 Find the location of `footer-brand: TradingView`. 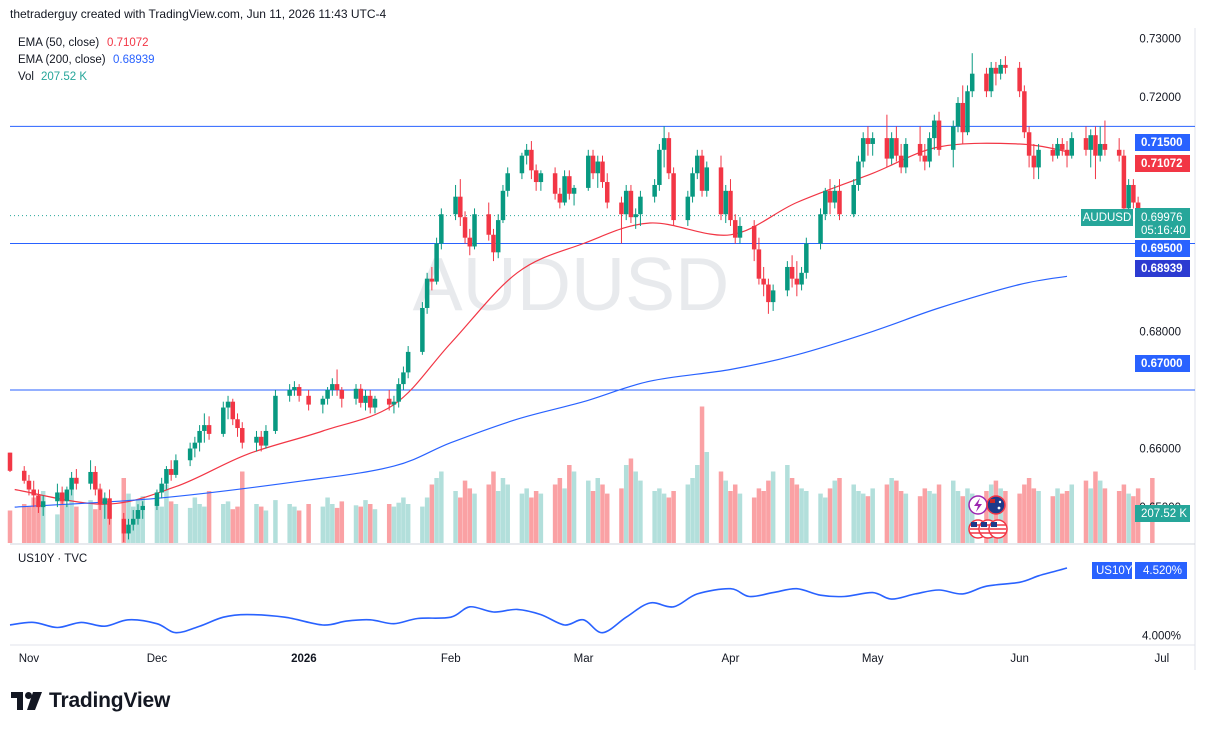

footer-brand: TradingView is located at coordinates (90, 701).